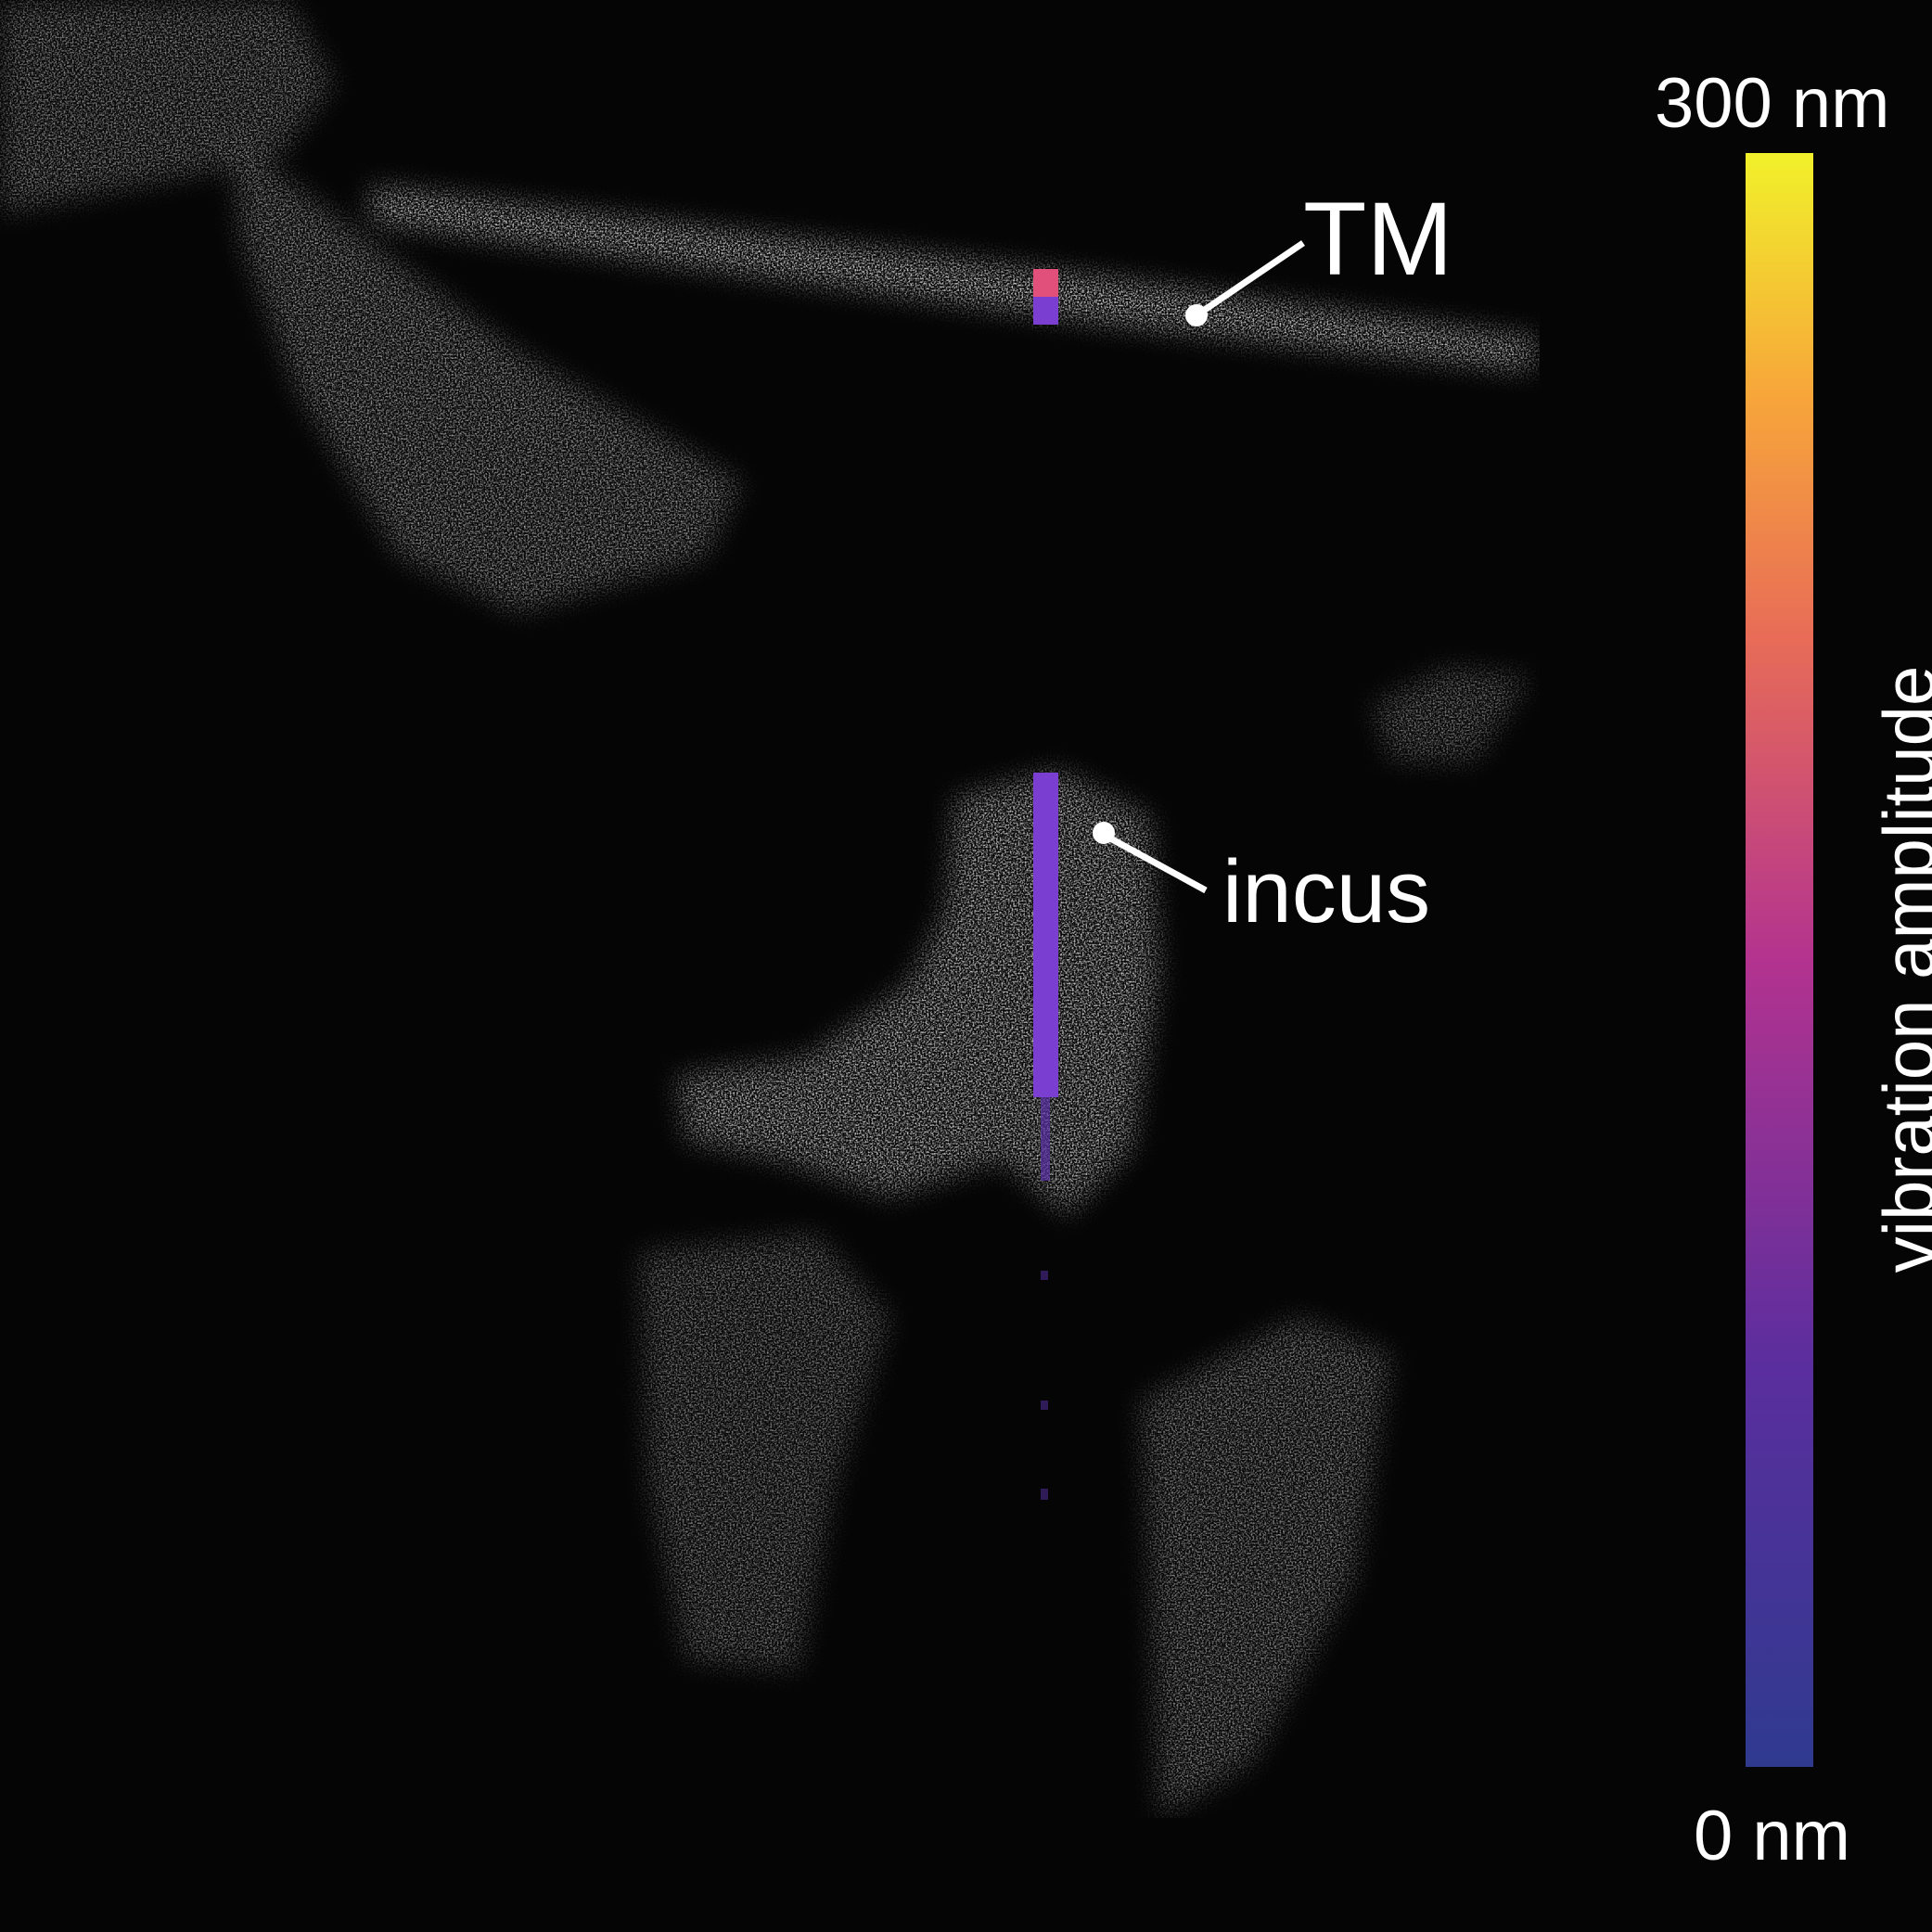 The image size is (1932, 1932). What do you see at coordinates (1779, 960) in the screenshot?
I see `colorbar` at bounding box center [1779, 960].